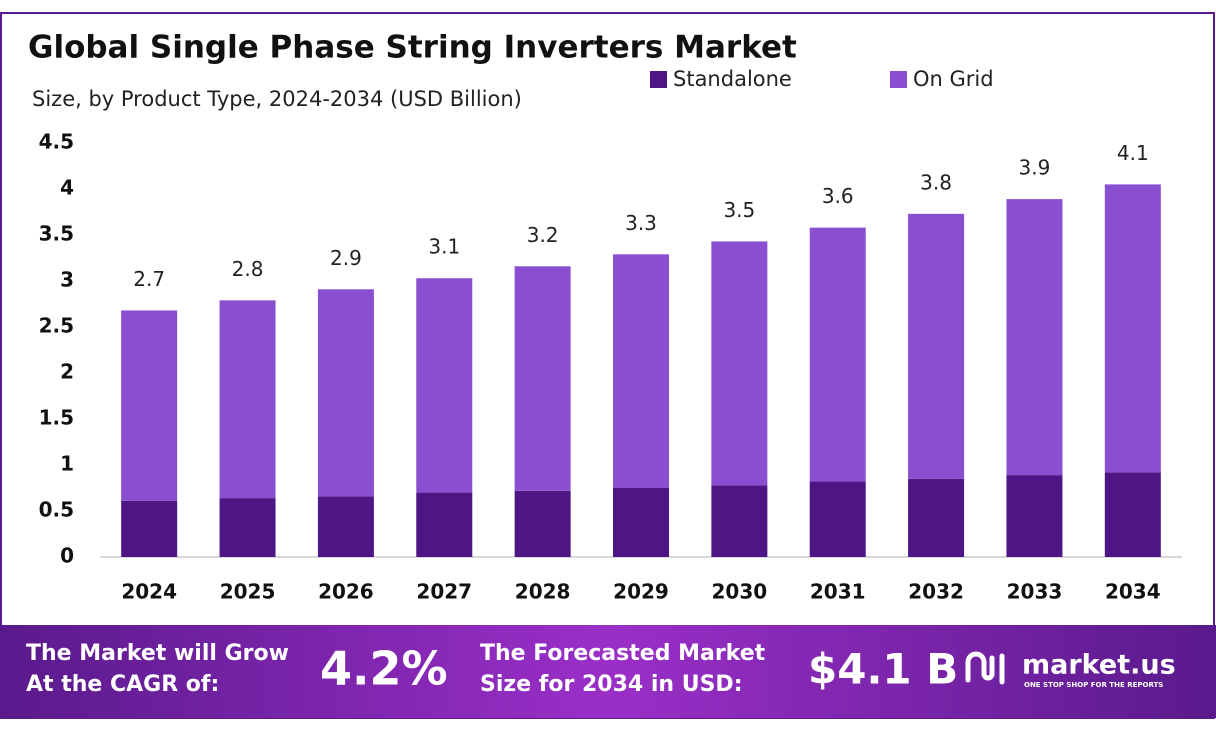 This screenshot has width=1216, height=737. What do you see at coordinates (838, 196) in the screenshot?
I see `total-label: 3.6` at bounding box center [838, 196].